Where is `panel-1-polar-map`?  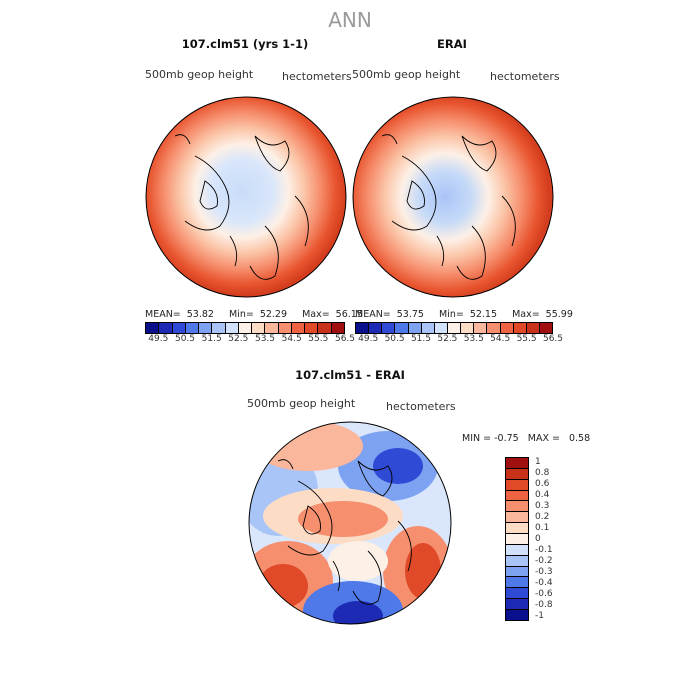
panel-1-polar-map is located at coordinates (246, 197).